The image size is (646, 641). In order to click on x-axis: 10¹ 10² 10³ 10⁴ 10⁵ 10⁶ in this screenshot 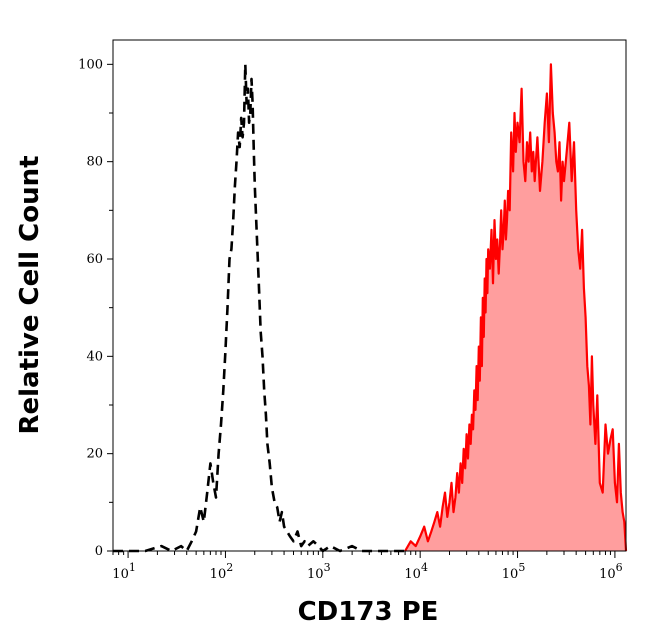, I will do `click(367, 566)`.